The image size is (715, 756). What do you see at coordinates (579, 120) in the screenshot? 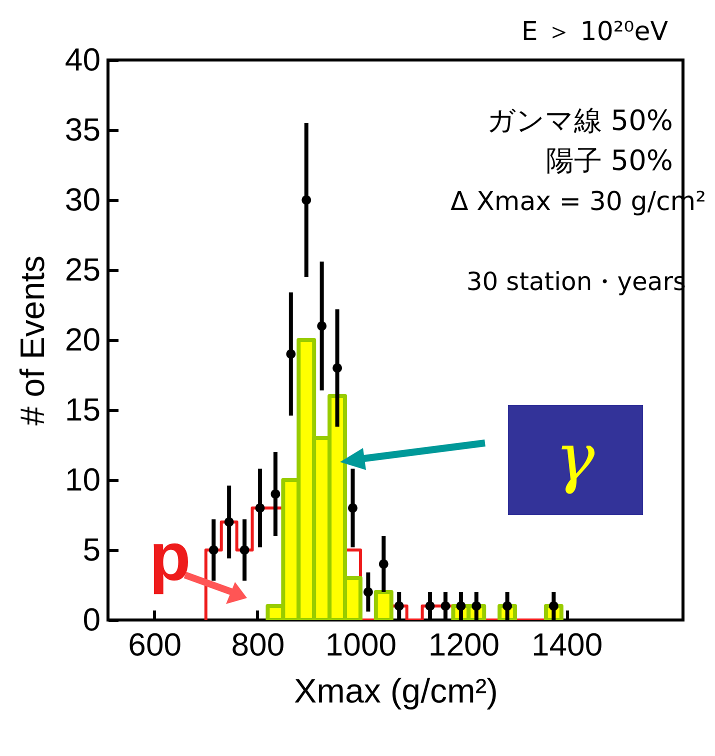
I see `annotation: ガンマ線 50%` at bounding box center [579, 120].